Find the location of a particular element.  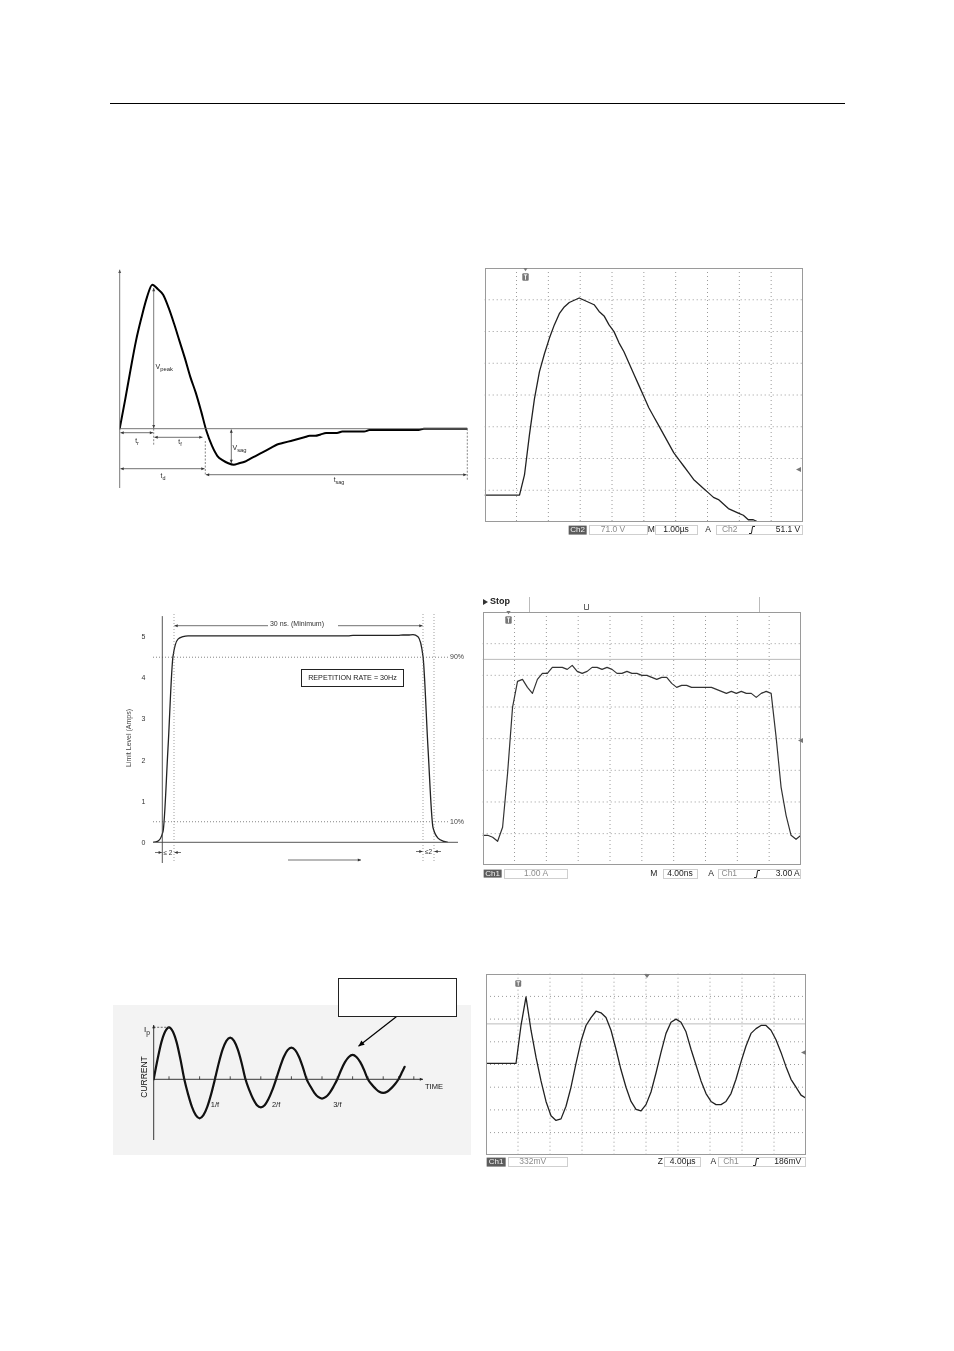

text: Z is located at coordinates (660, 1161).